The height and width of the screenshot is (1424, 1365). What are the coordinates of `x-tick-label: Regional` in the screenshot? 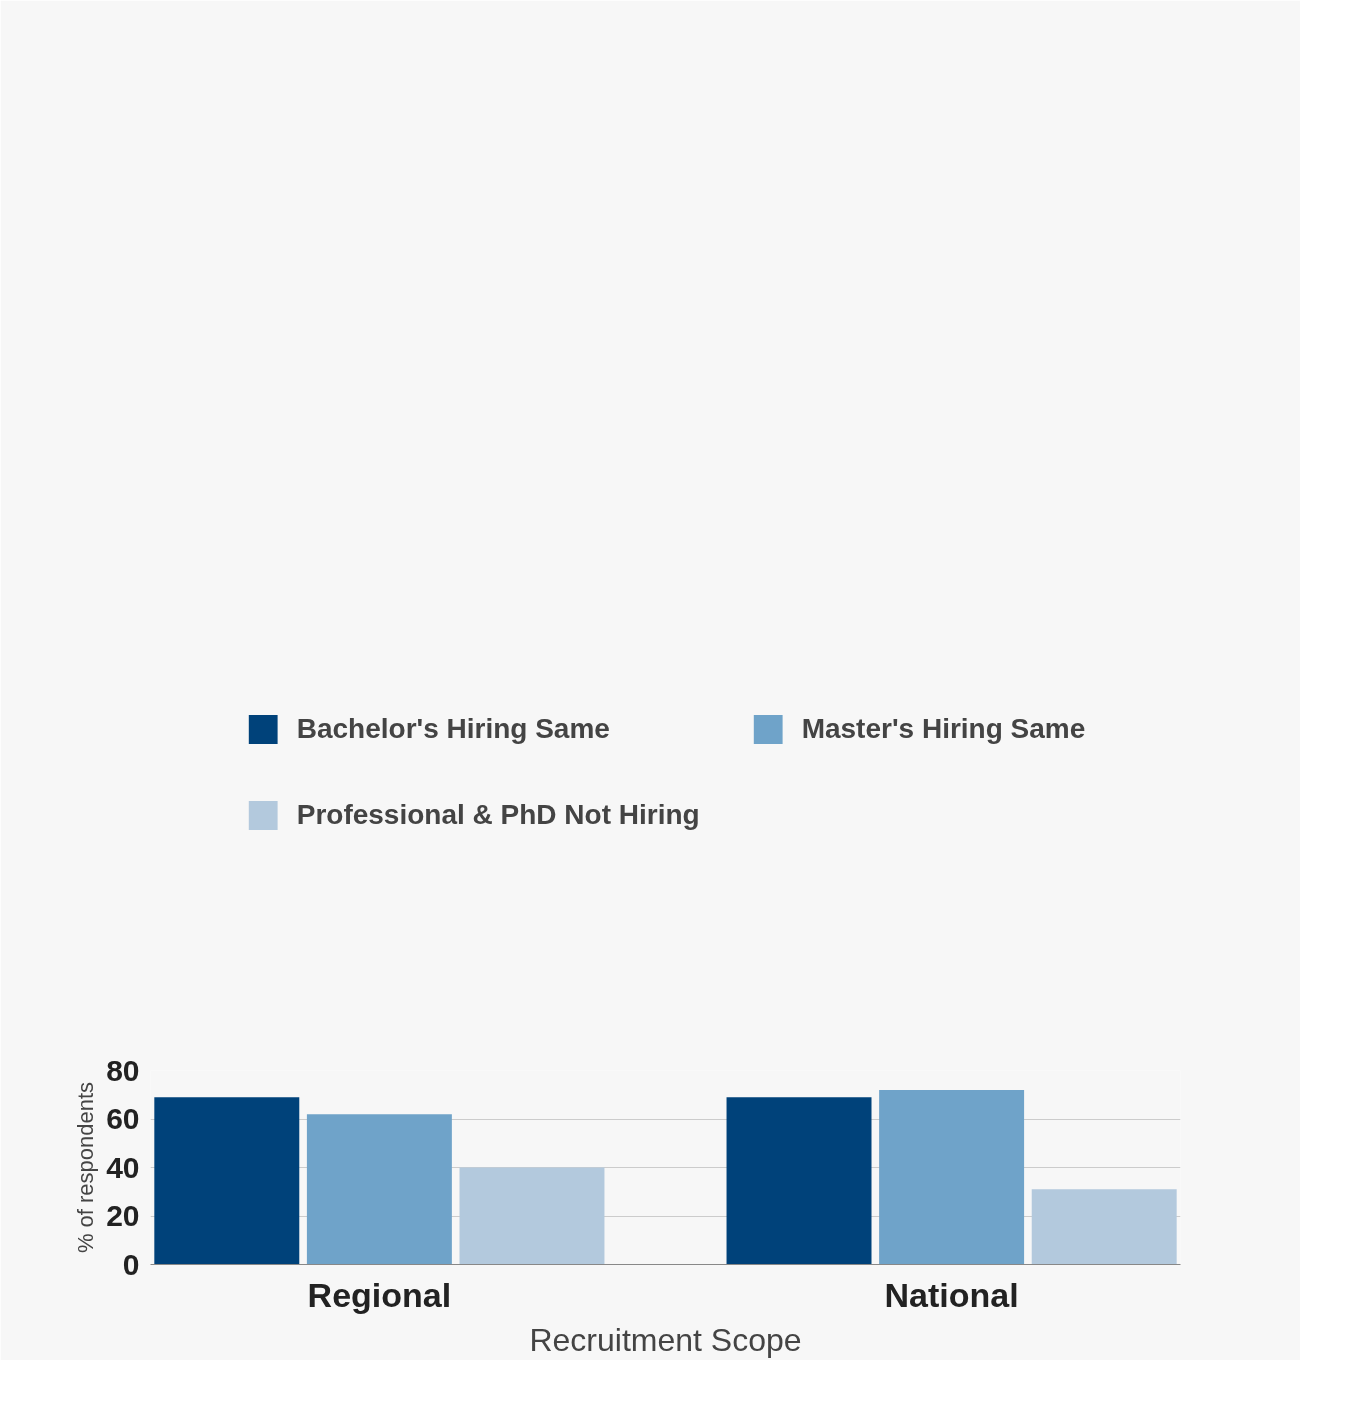 It's located at (379, 1294).